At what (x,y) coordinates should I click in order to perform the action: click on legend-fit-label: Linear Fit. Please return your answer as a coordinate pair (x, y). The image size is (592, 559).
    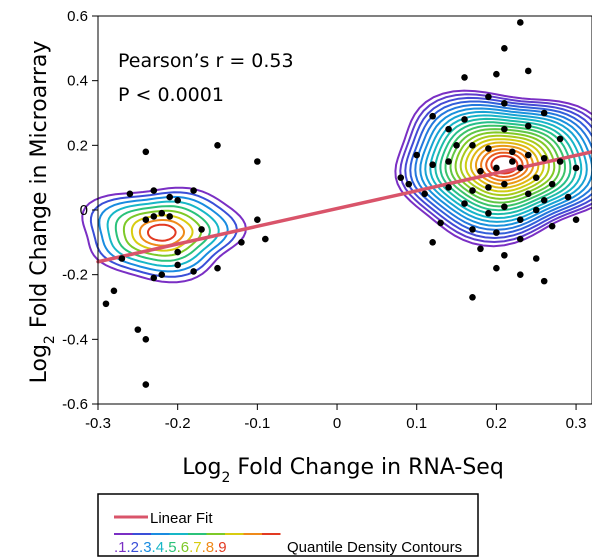
    Looking at the image, I should click on (181, 518).